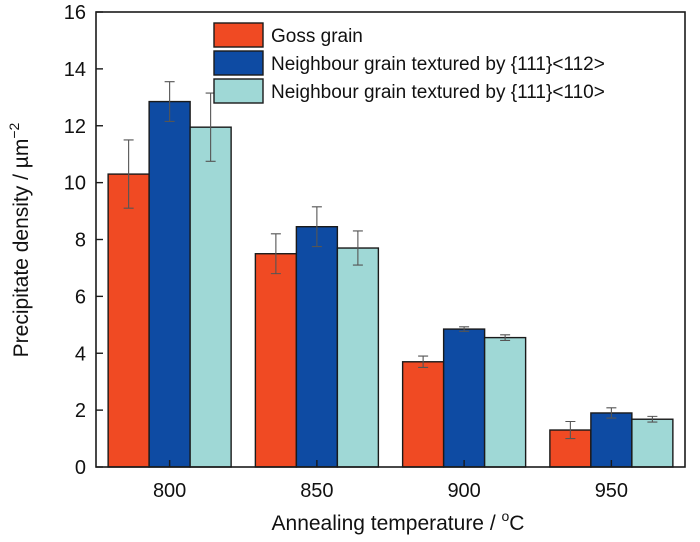 This screenshot has width=700, height=542. I want to click on bar-s0-c0, so click(128, 320).